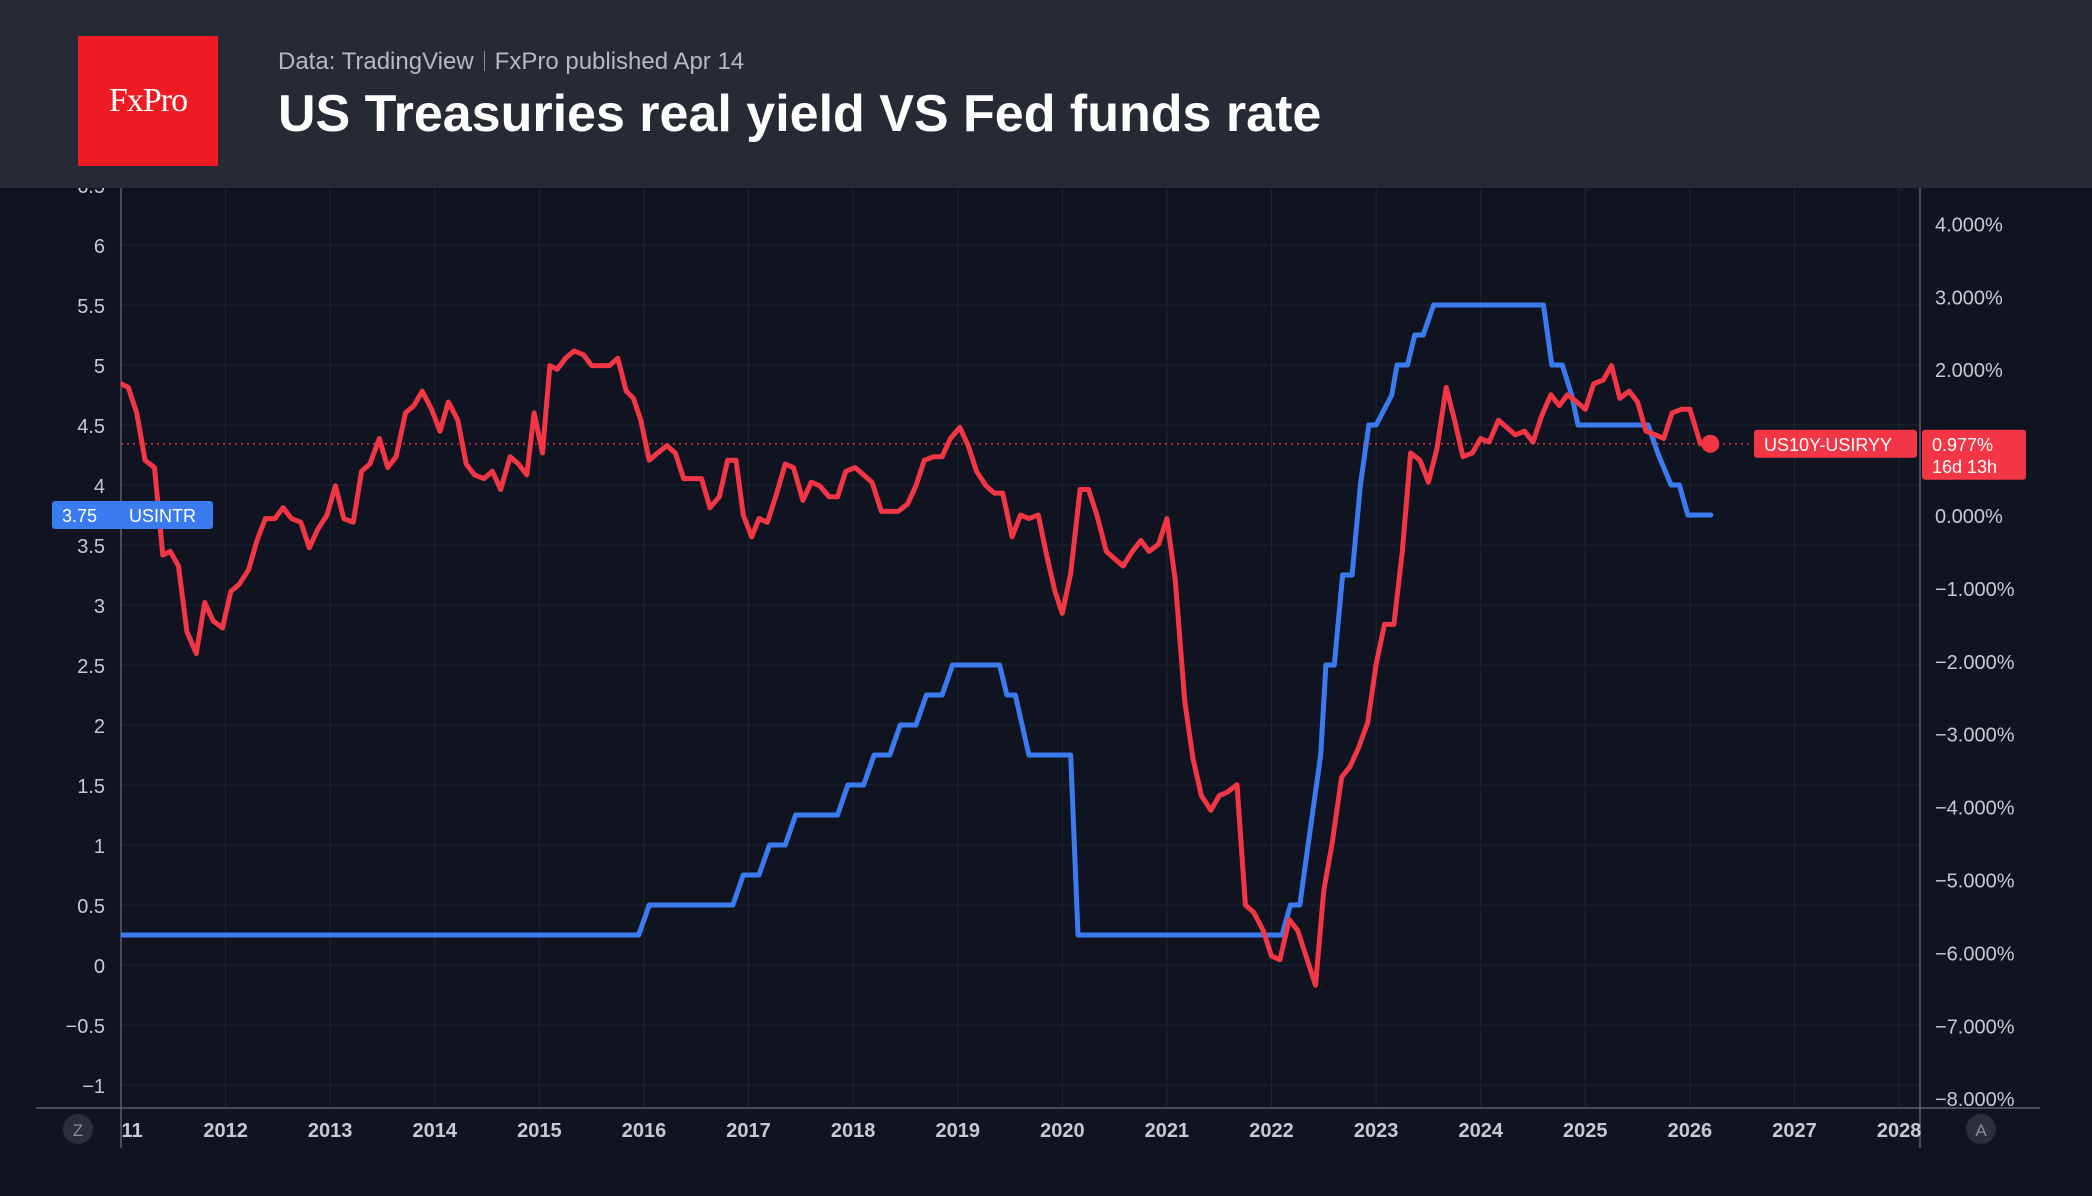 The height and width of the screenshot is (1196, 2092). Describe the element at coordinates (91, 787) in the screenshot. I see `left-tick-label: 1.5` at that location.